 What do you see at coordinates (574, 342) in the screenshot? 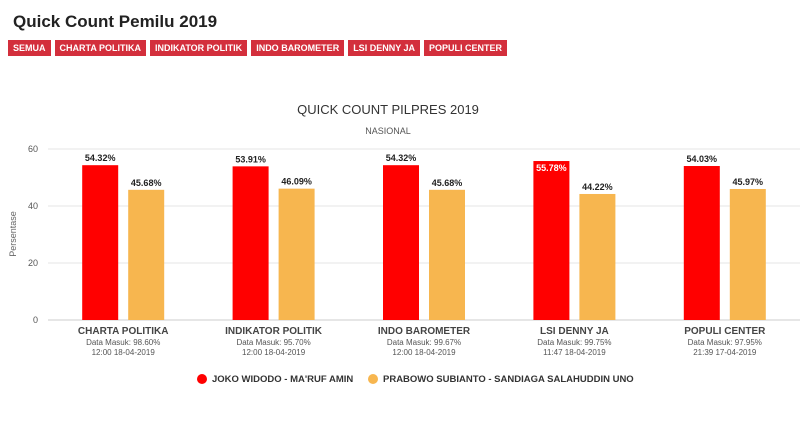
I see `x-category-meta: Data Masuk: 99.75%` at bounding box center [574, 342].